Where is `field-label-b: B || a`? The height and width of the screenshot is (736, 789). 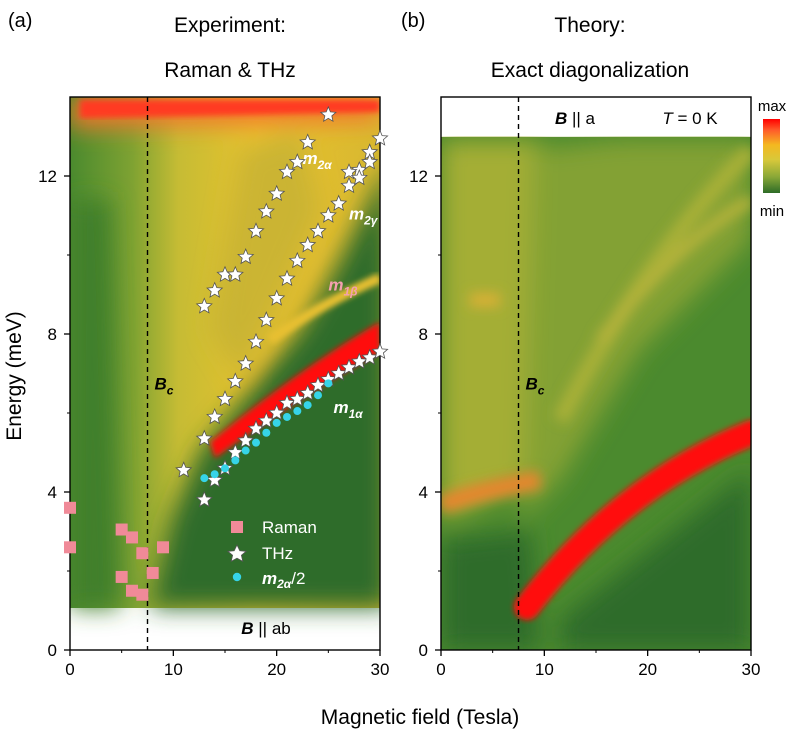 field-label-b: B || a is located at coordinates (575, 118).